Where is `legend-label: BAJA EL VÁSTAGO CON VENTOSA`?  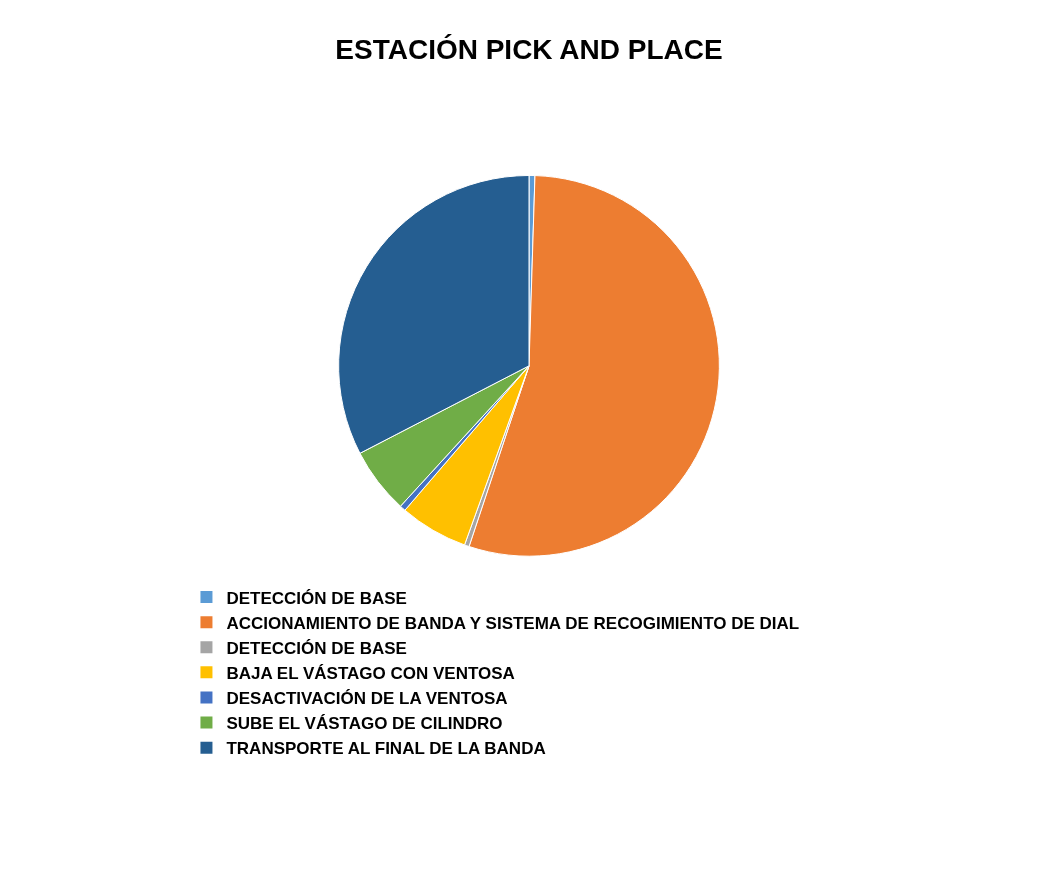
legend-label: BAJA EL VÁSTAGO CON VENTOSA is located at coordinates (370, 673).